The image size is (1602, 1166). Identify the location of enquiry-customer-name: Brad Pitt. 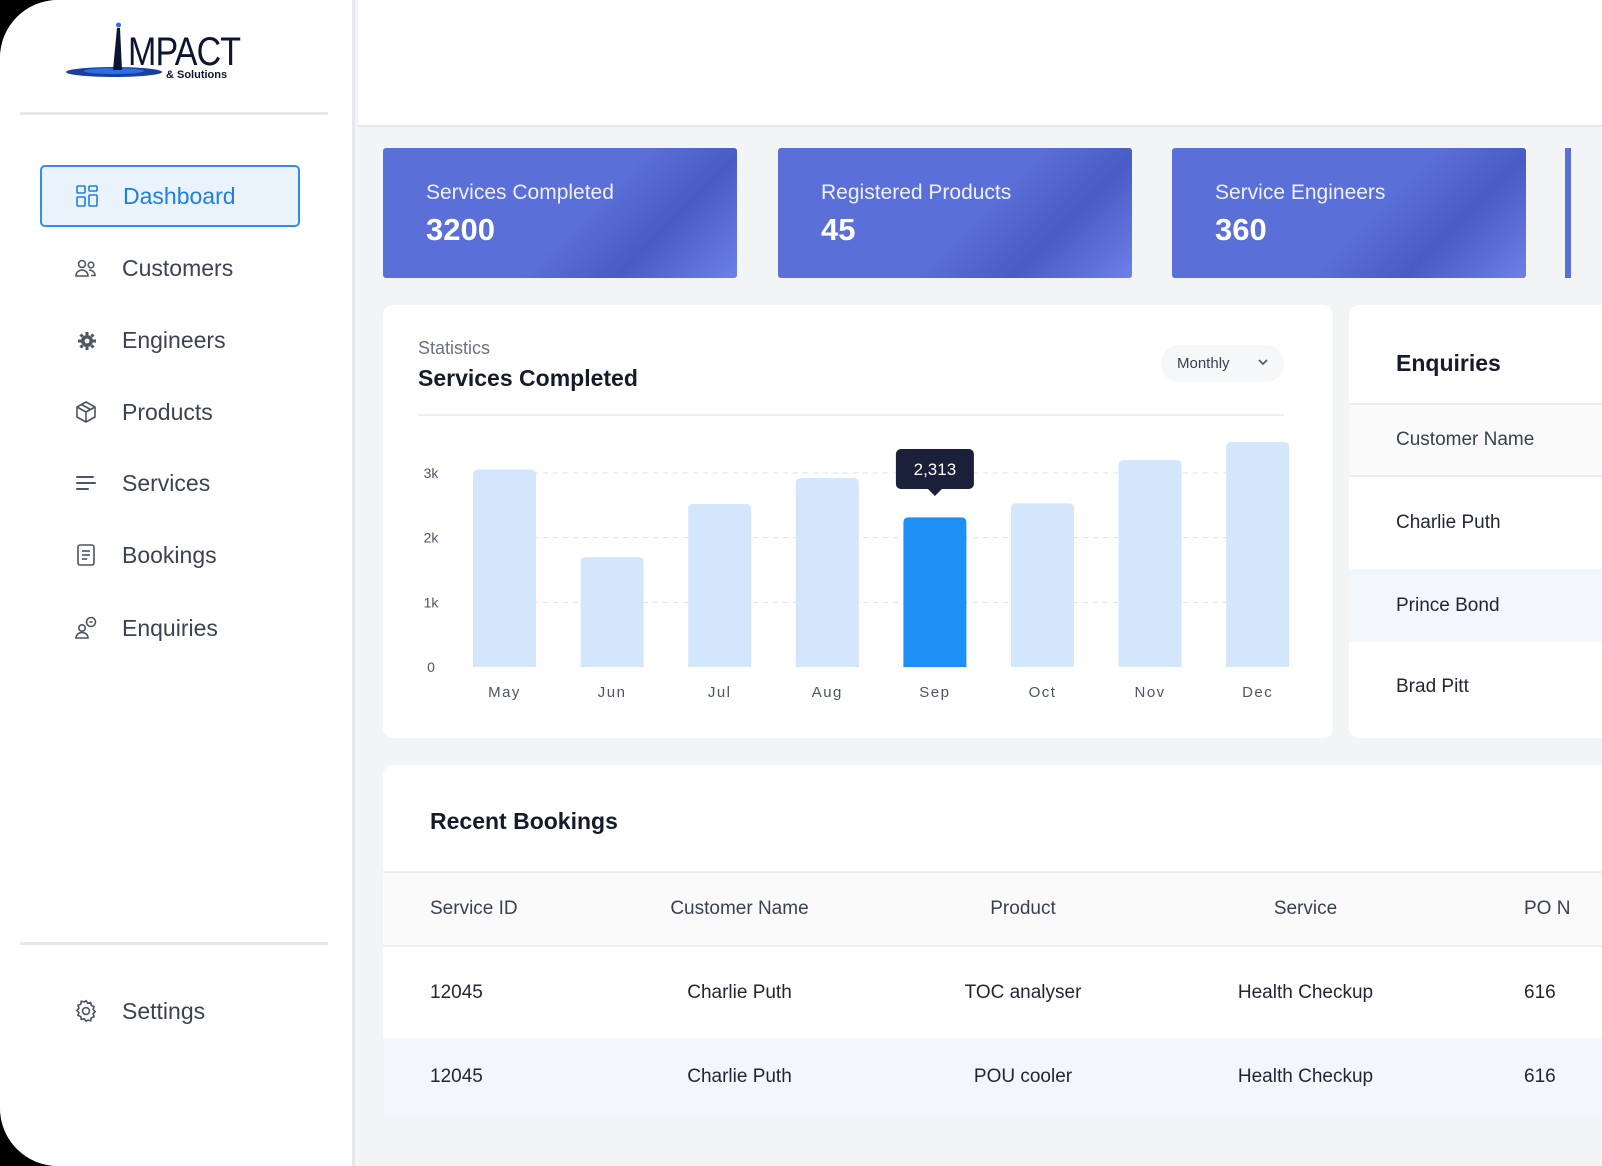
(1432, 686).